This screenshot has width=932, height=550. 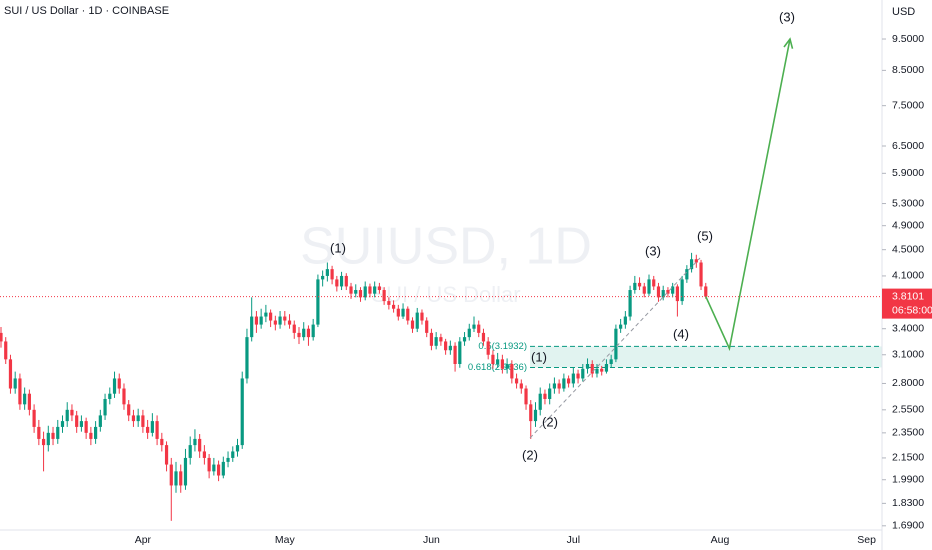 I want to click on y-tick-label: 7.5000, so click(x=908, y=105).